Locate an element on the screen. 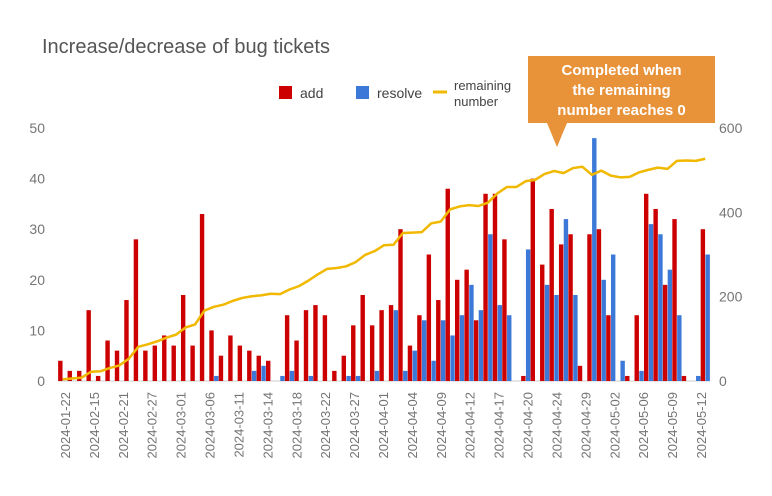 The image size is (772, 496). x-tick-label: 2024-03-14 is located at coordinates (267, 425).